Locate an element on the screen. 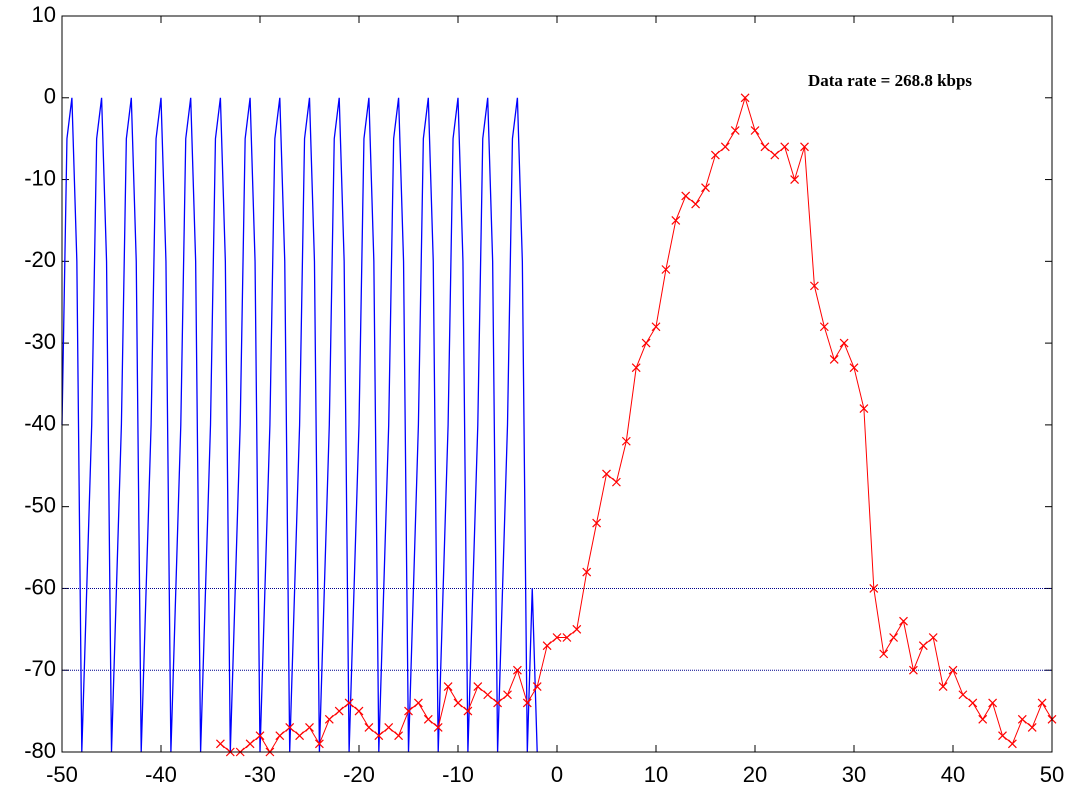  y-tick-label: -10 is located at coordinates (40, 177).